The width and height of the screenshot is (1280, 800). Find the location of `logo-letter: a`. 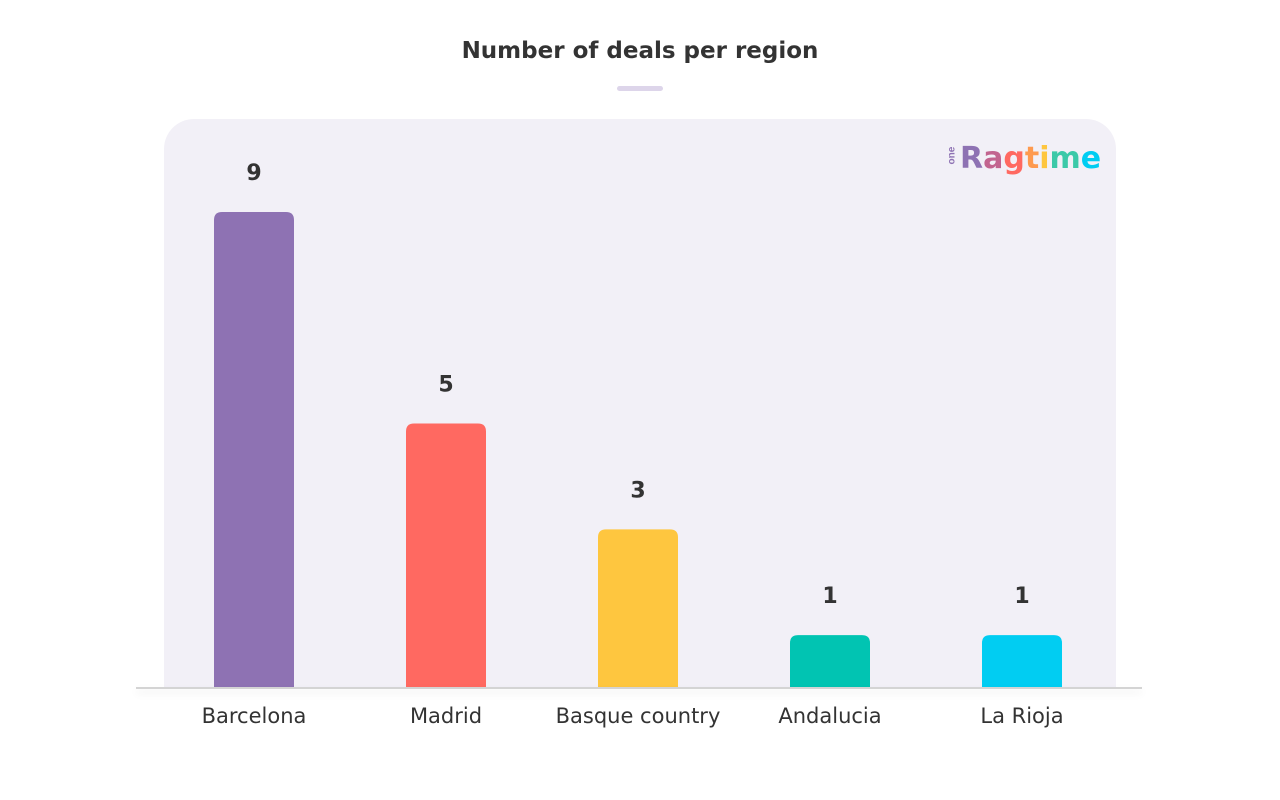

logo-letter: a is located at coordinates (993, 158).